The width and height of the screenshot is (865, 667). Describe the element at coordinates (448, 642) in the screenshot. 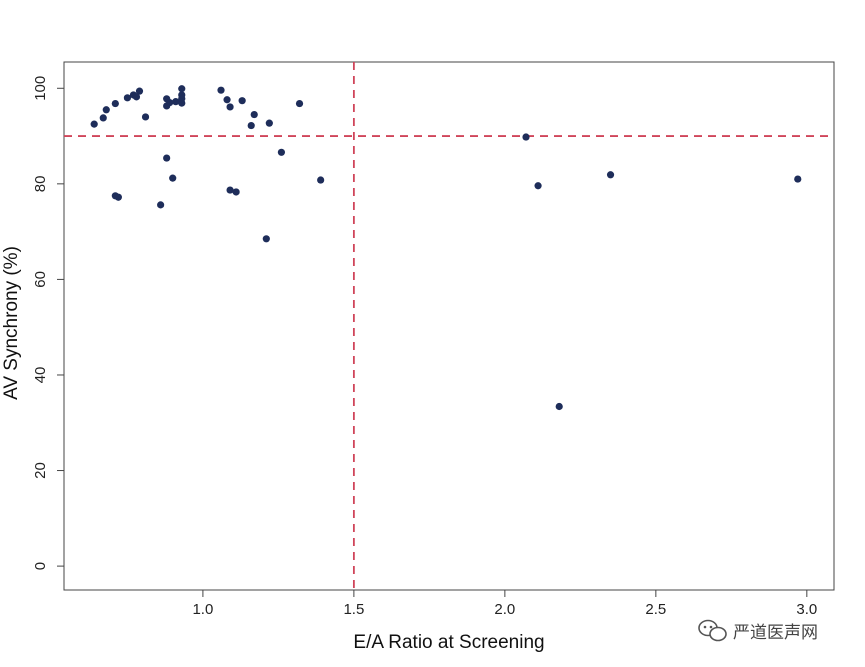

I see `x-axis-title: E/A Ratio at Screening` at that location.